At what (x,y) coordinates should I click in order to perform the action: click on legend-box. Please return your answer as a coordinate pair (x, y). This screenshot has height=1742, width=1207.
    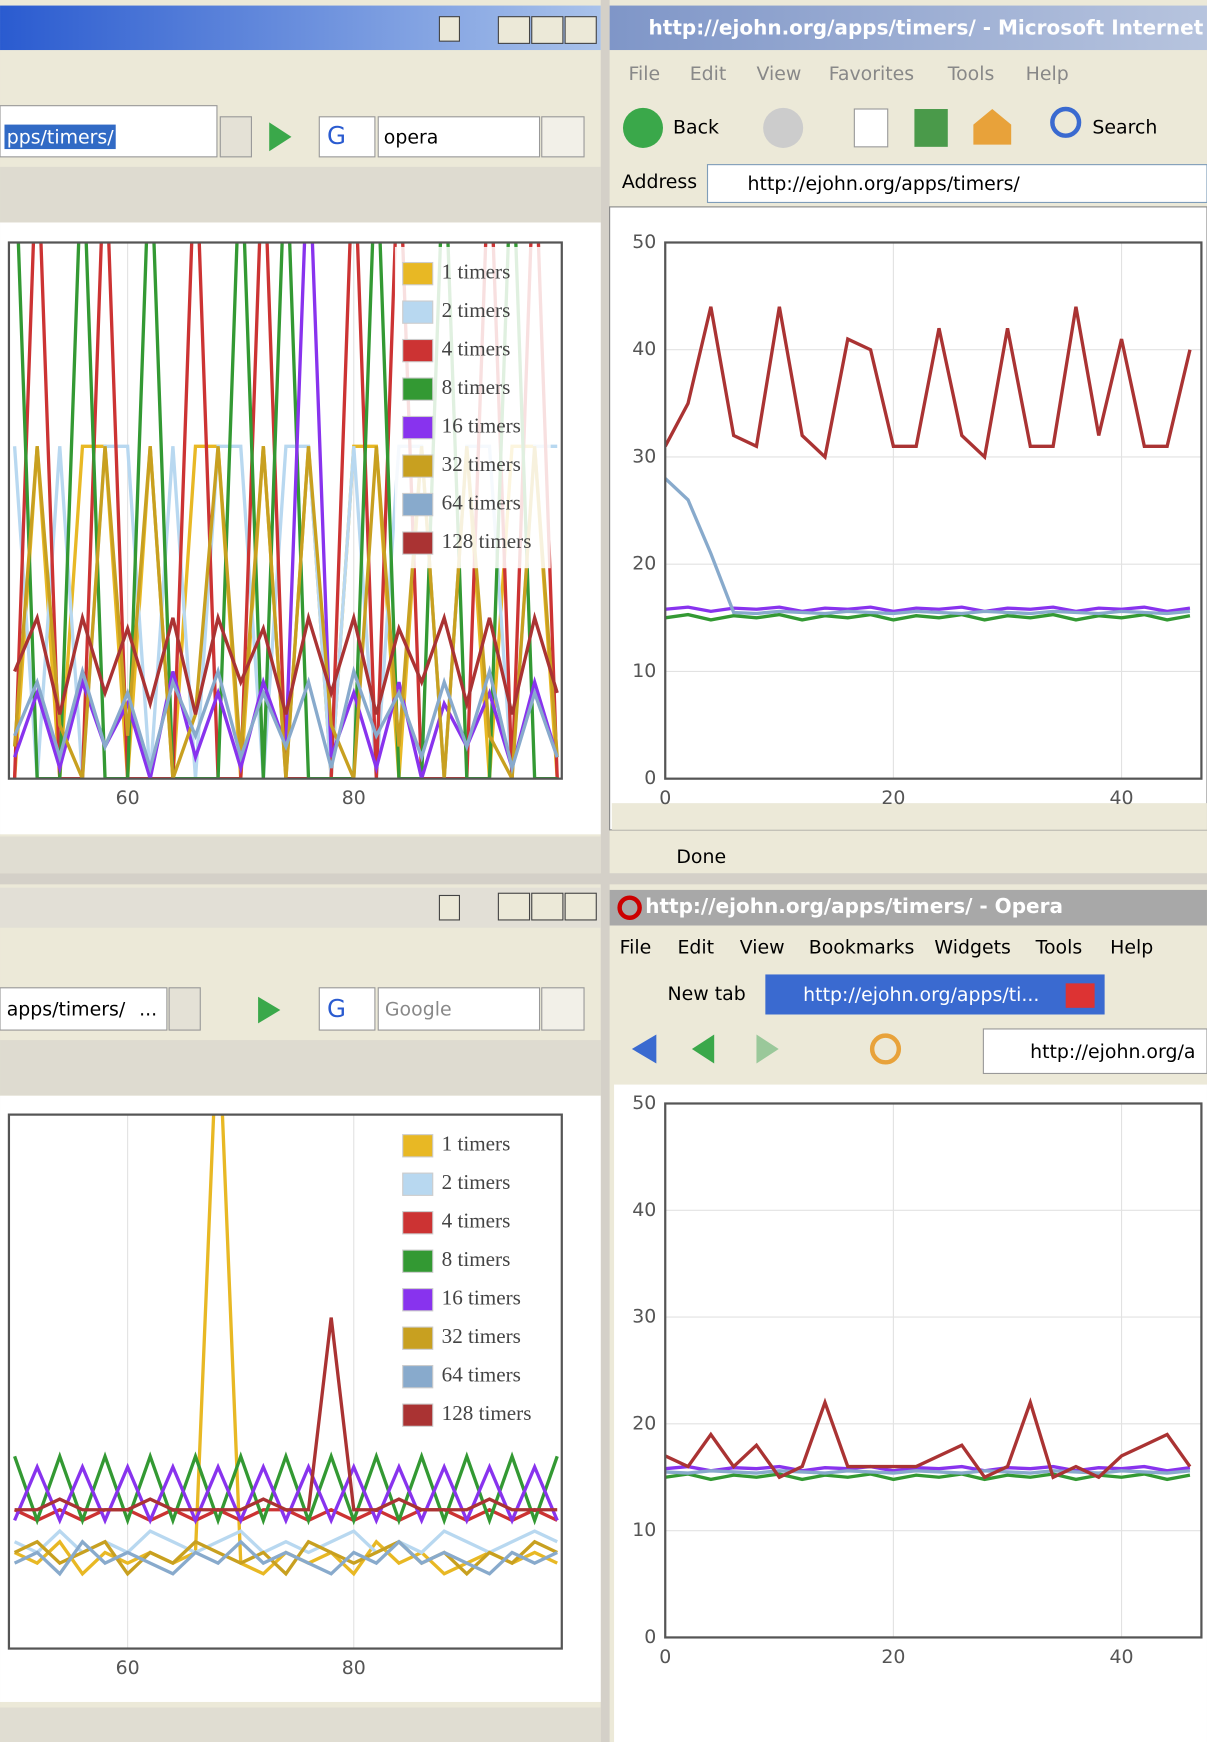
    Looking at the image, I should click on (472, 407).